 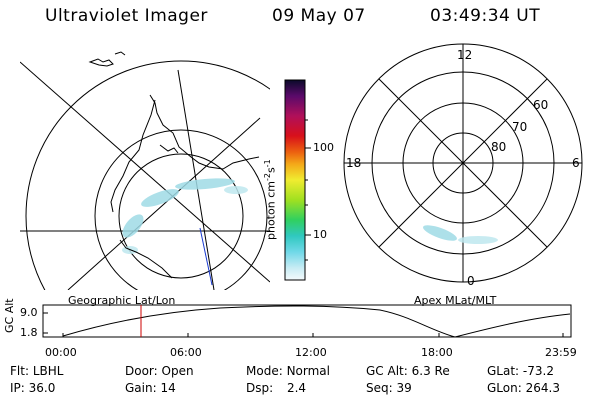 What do you see at coordinates (460, 234) in the screenshot?
I see `aurora-oval` at bounding box center [460, 234].